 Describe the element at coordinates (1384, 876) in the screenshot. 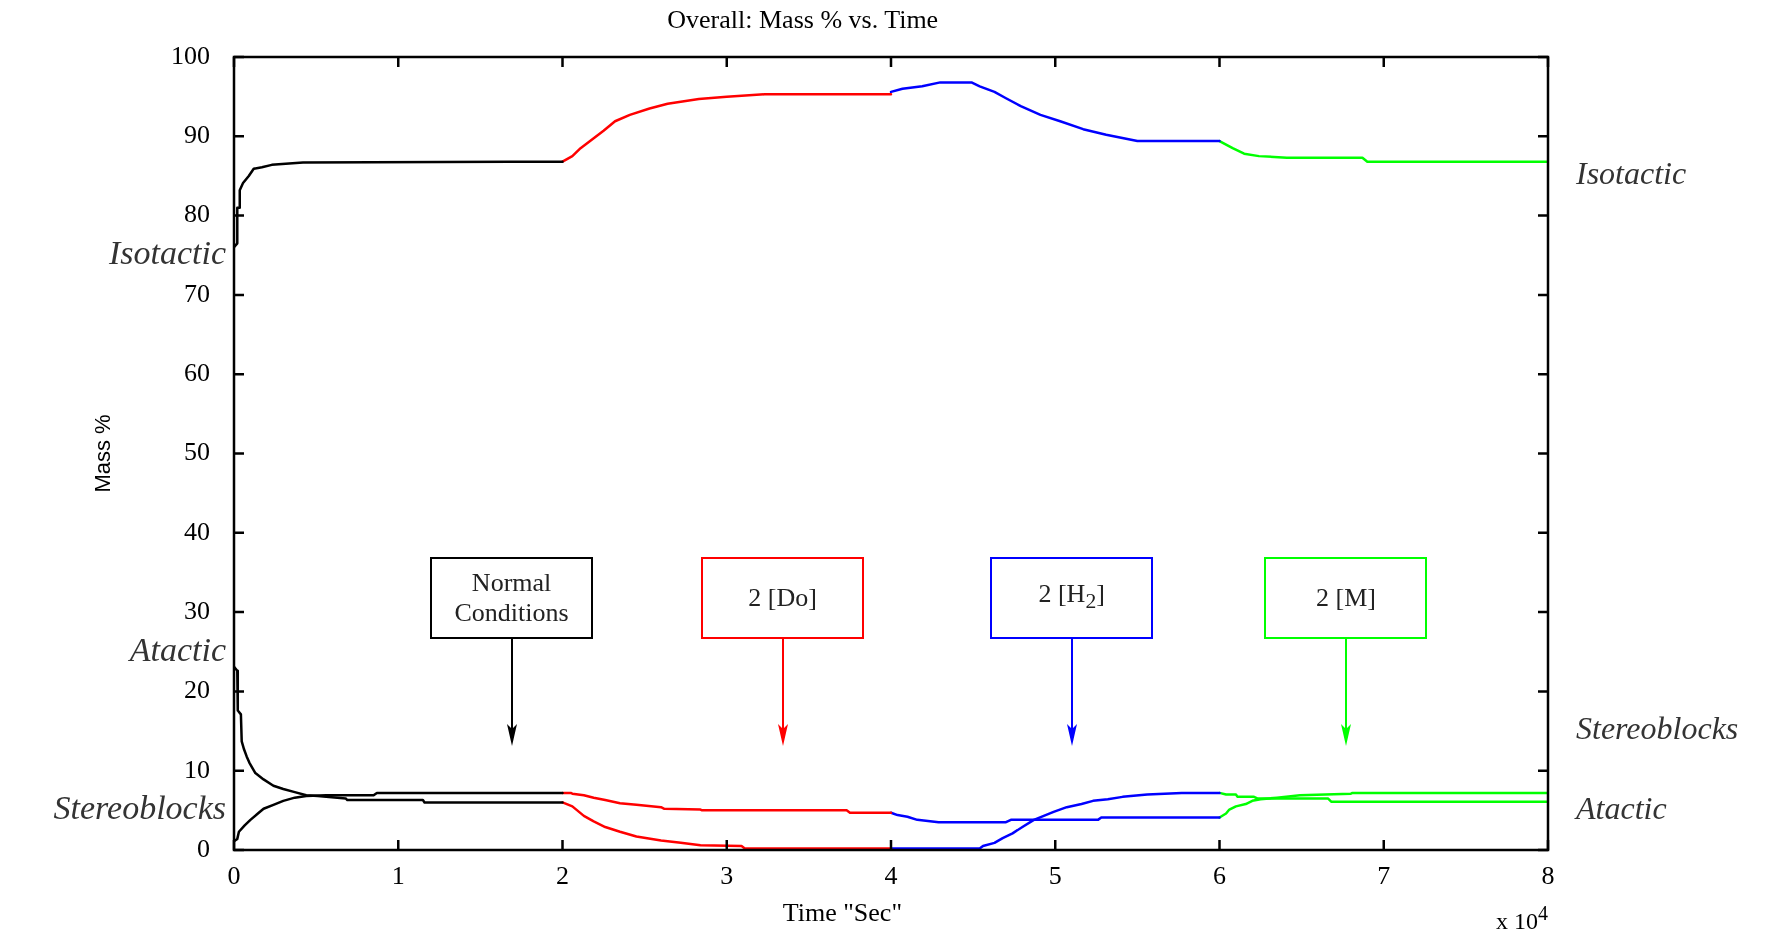

I see `x-tick-label: 7` at that location.